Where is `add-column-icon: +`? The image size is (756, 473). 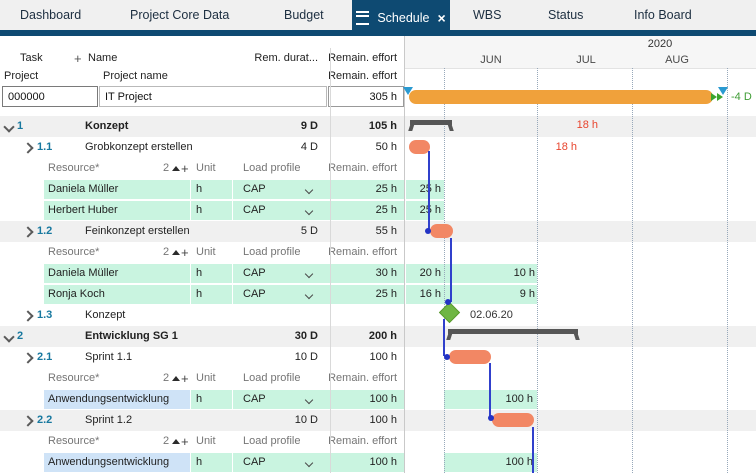
add-column-icon: + is located at coordinates (78, 58).